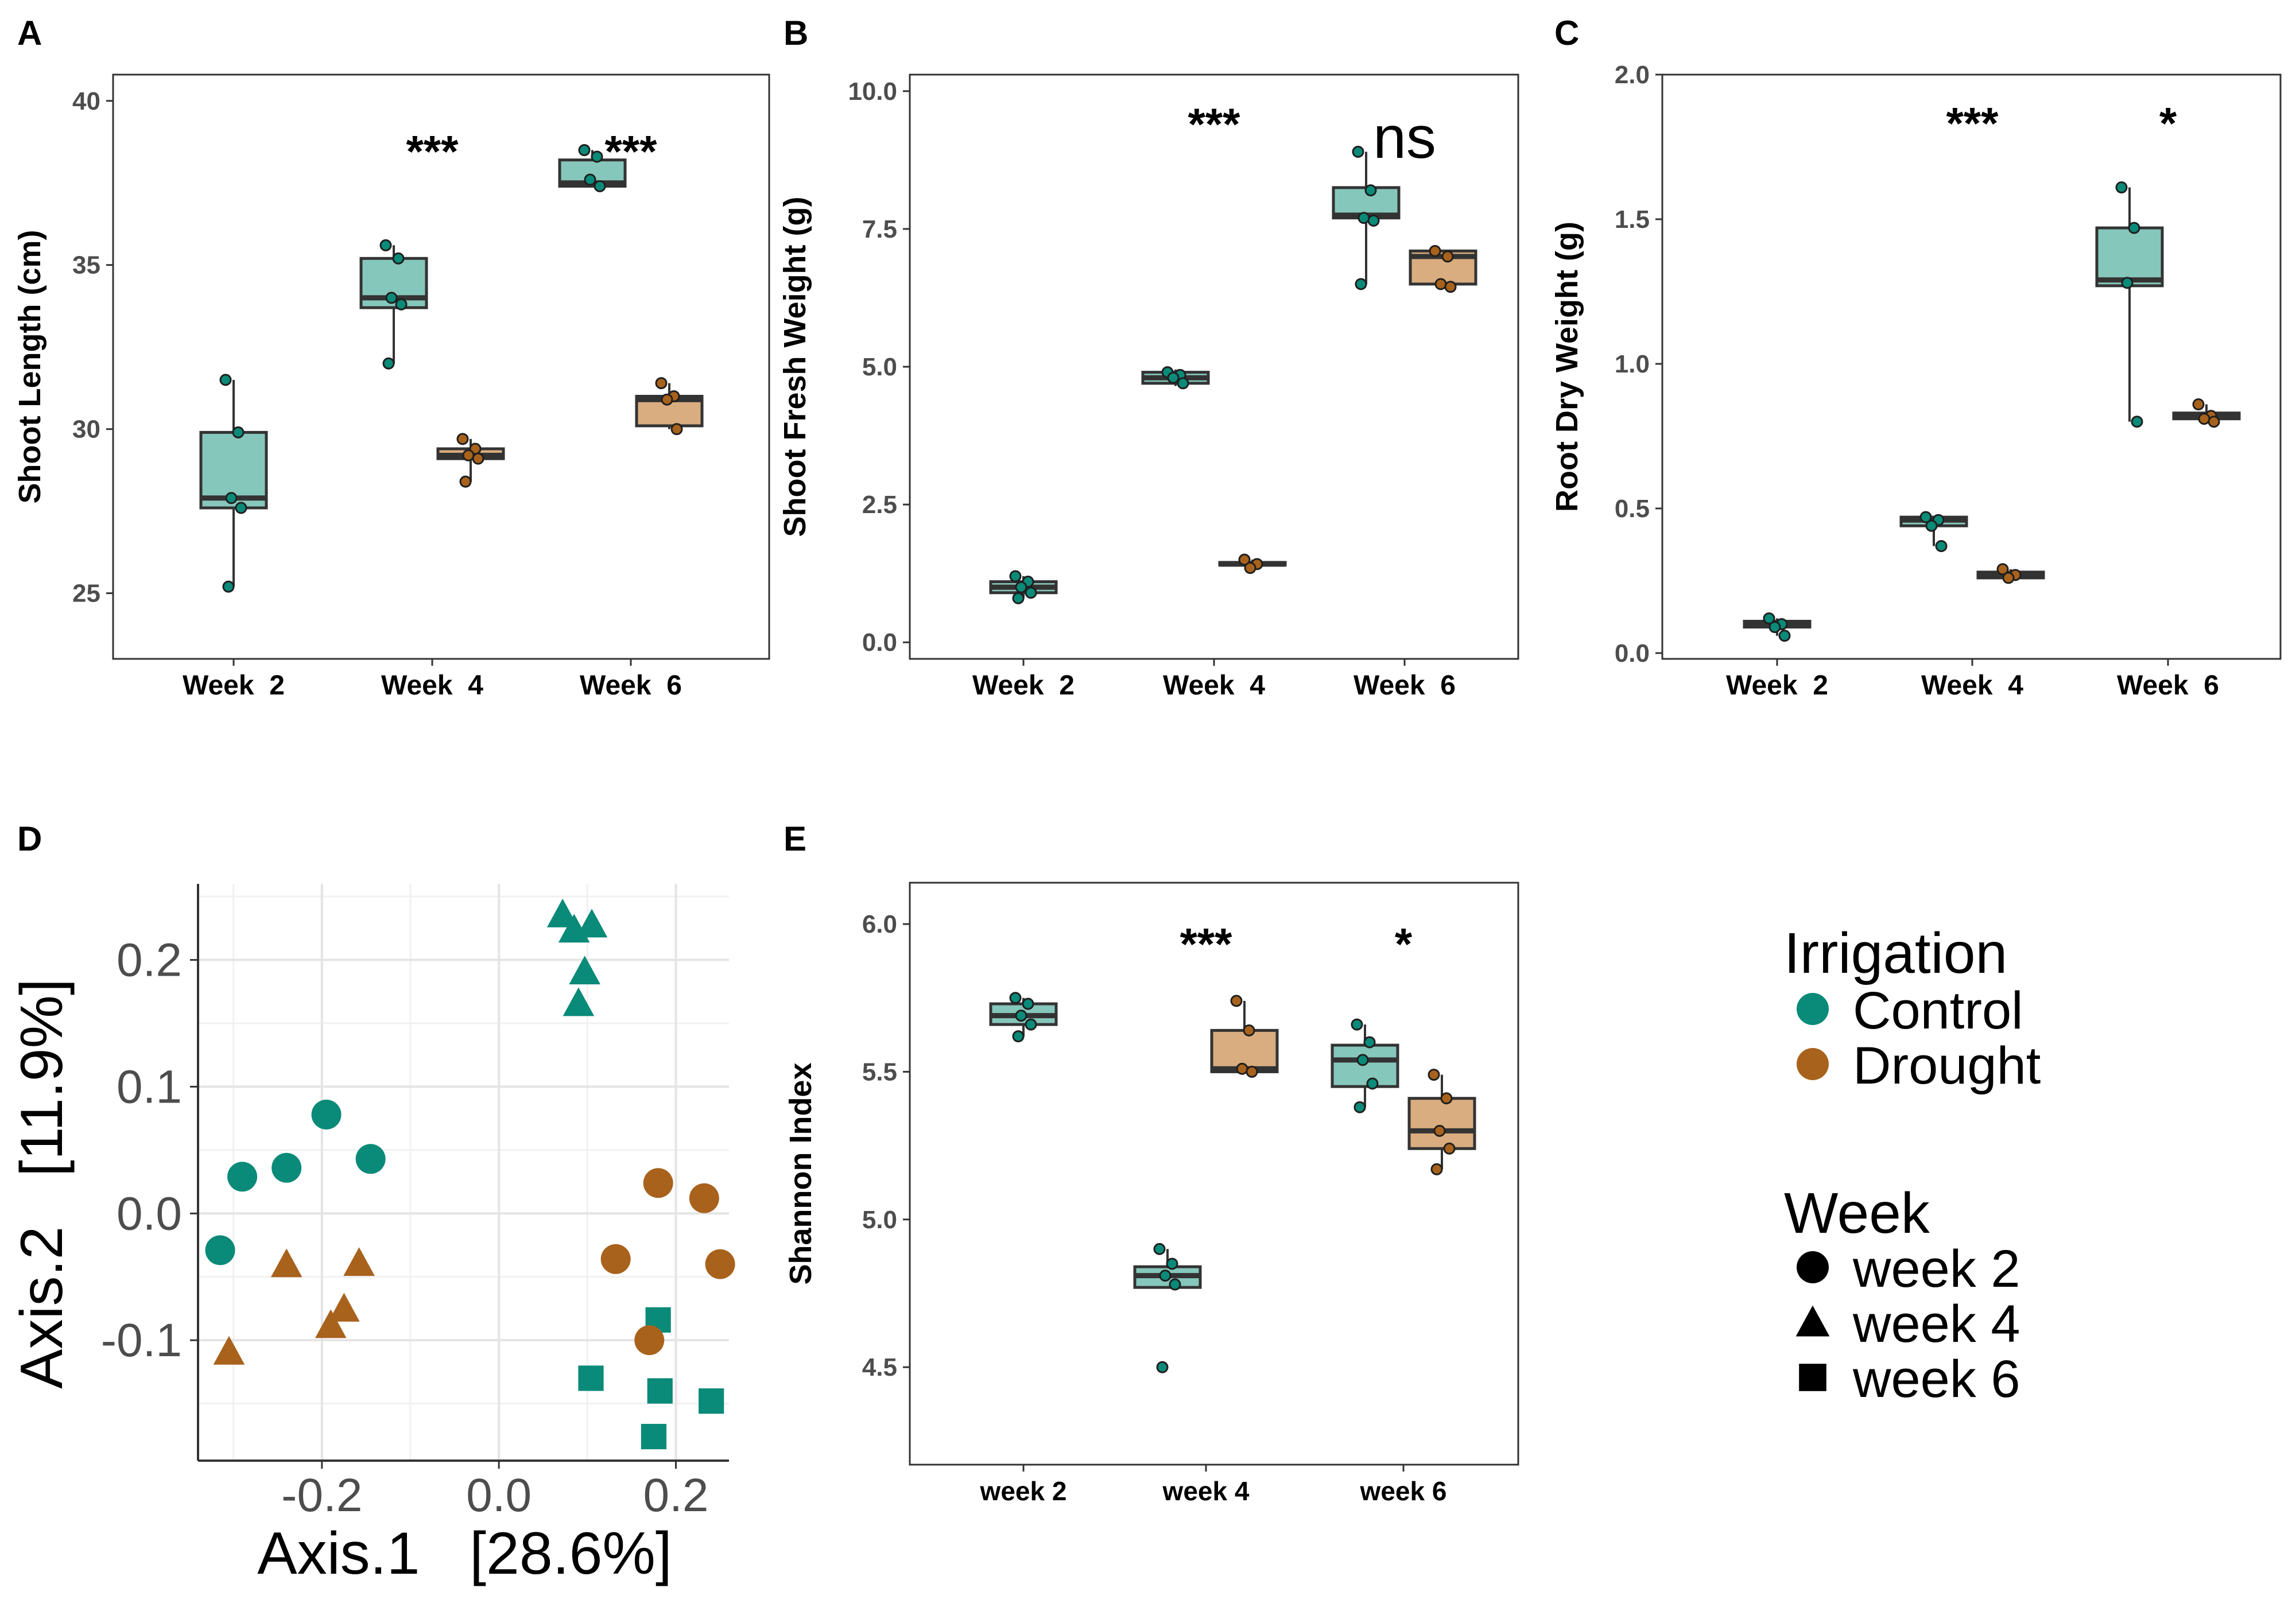  I want to click on y-tick-label: 6.0, so click(879, 924).